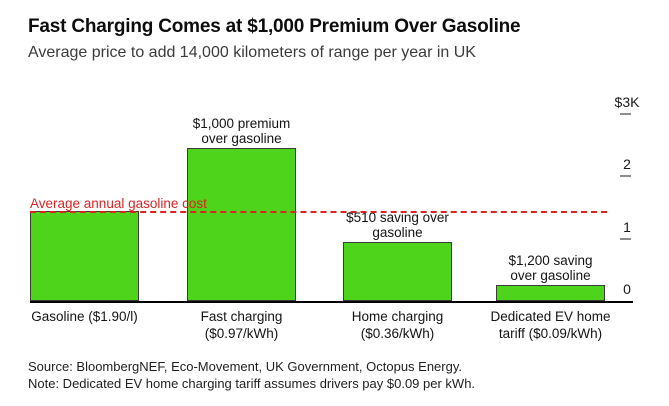 The image size is (669, 406). Describe the element at coordinates (550, 268) in the screenshot. I see `bar-annotation: $1,200 saving over gasoline` at that location.